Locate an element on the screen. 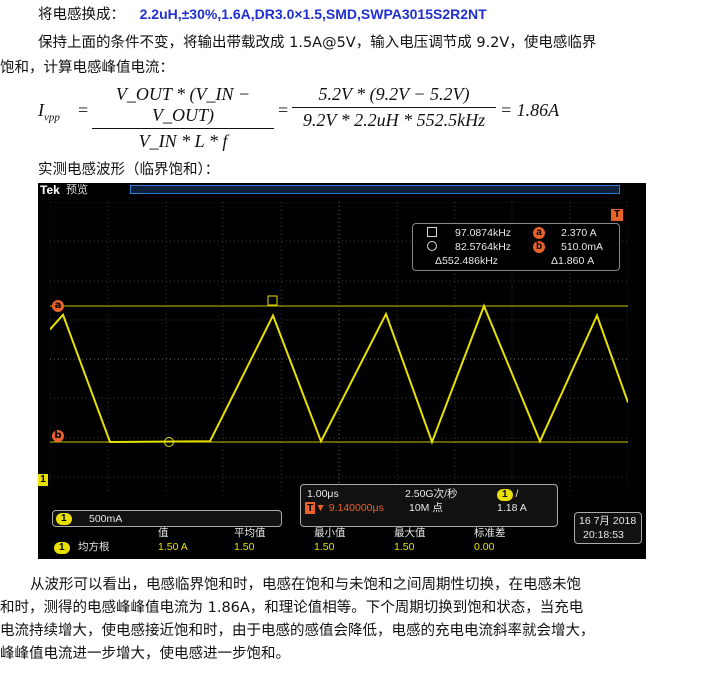 The width and height of the screenshot is (701, 676). cursor-b-marker is located at coordinates (169, 442).